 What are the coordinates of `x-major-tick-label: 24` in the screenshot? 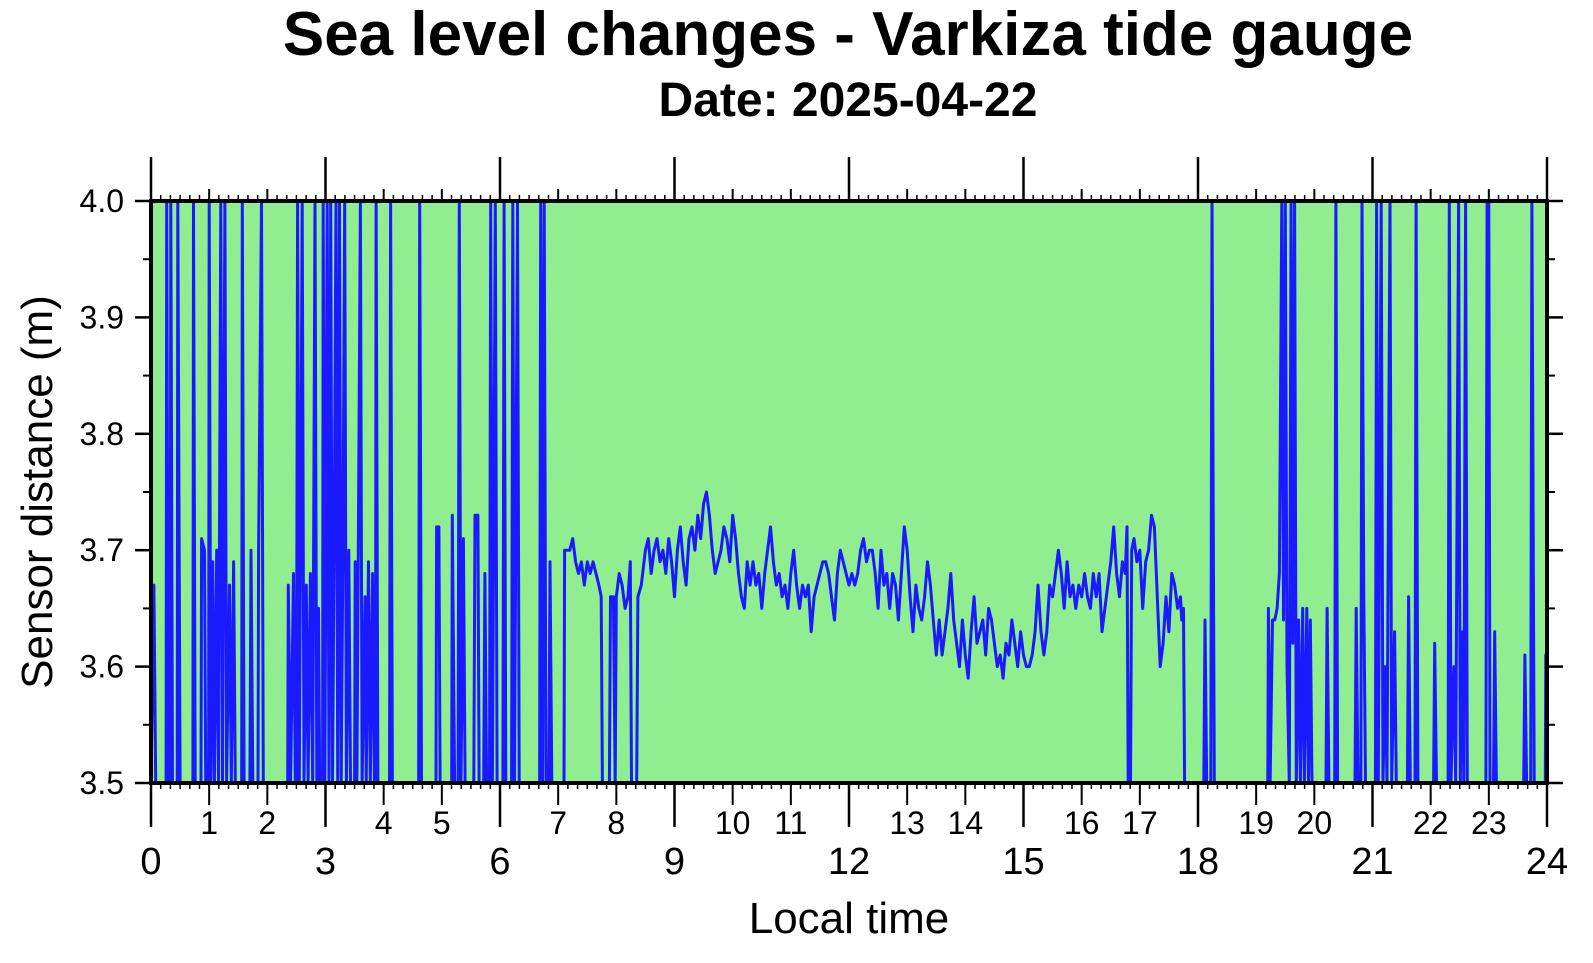 It's located at (1547, 862).